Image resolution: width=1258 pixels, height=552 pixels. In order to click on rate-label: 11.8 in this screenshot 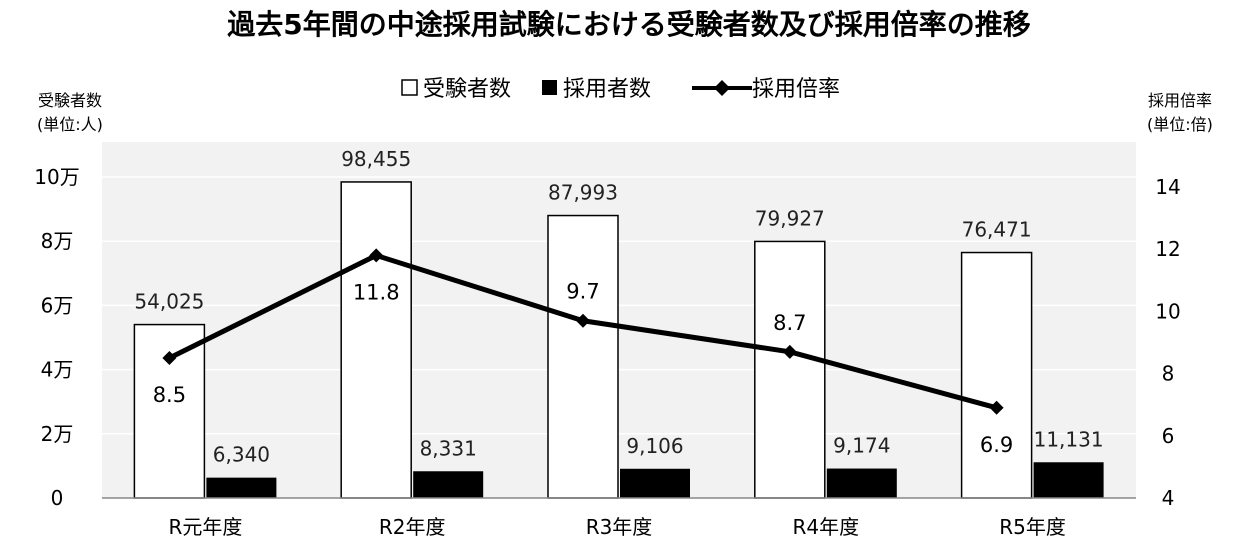, I will do `click(376, 292)`.